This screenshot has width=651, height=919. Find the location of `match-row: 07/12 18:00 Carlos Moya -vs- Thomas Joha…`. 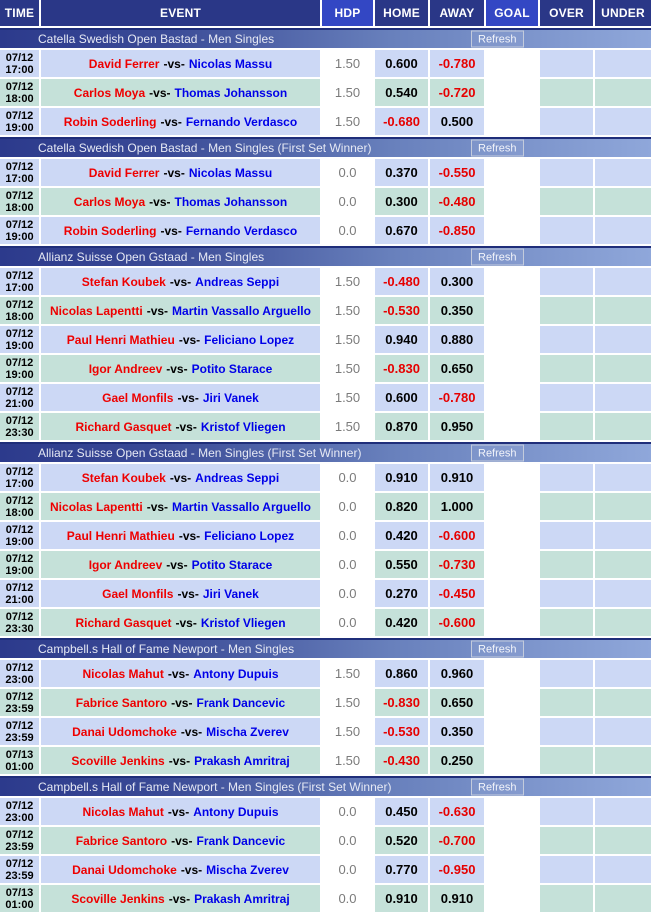

match-row: 07/12 18:00 Carlos Moya -vs- Thomas Joha… is located at coordinates (325, 93).